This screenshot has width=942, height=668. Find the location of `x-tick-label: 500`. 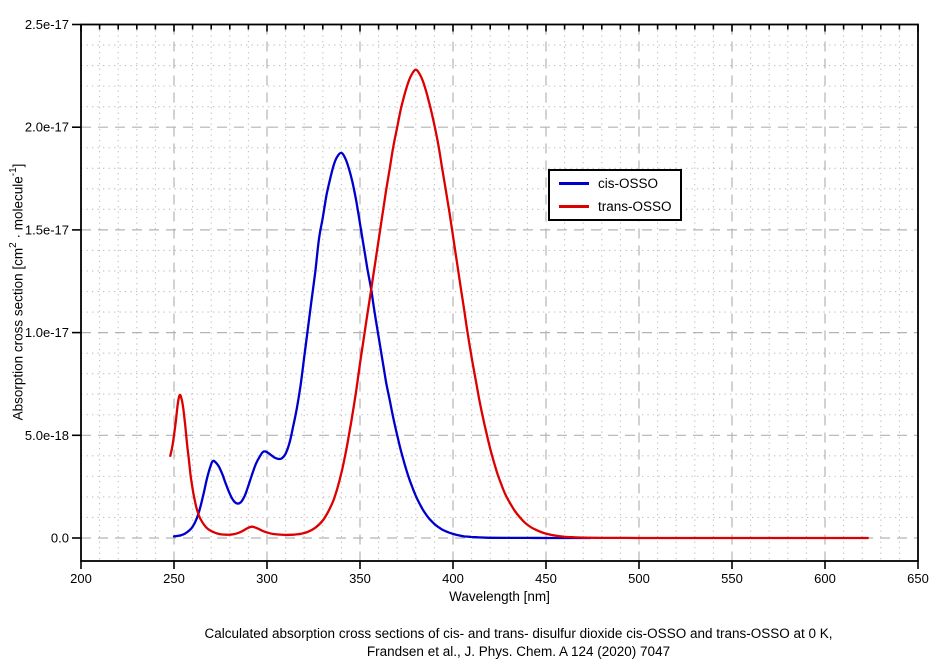

x-tick-label: 500 is located at coordinates (639, 578).